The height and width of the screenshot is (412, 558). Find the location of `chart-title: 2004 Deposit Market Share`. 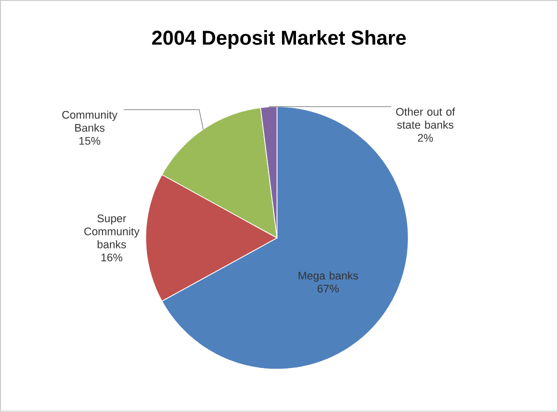

chart-title: 2004 Deposit Market Share is located at coordinates (279, 39).